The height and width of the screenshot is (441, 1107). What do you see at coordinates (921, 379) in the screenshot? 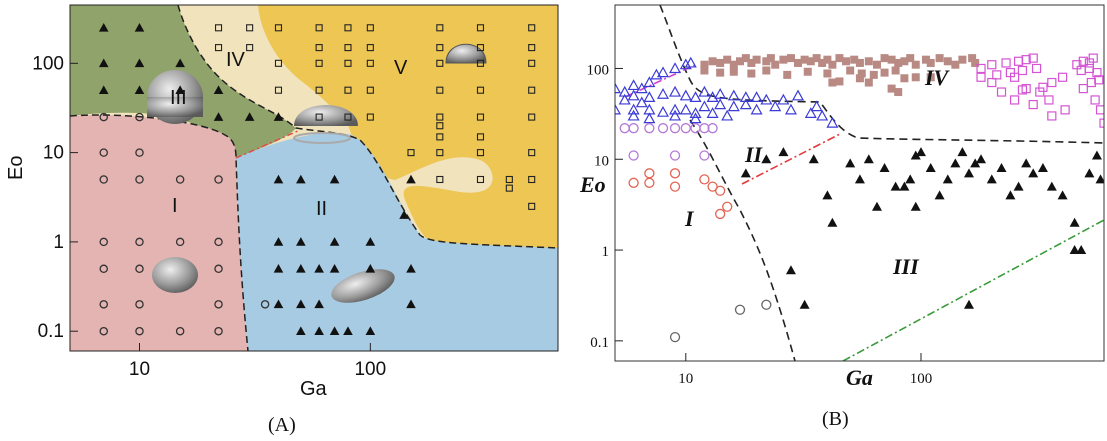
I see `x-tick-label: 100` at bounding box center [921, 379].